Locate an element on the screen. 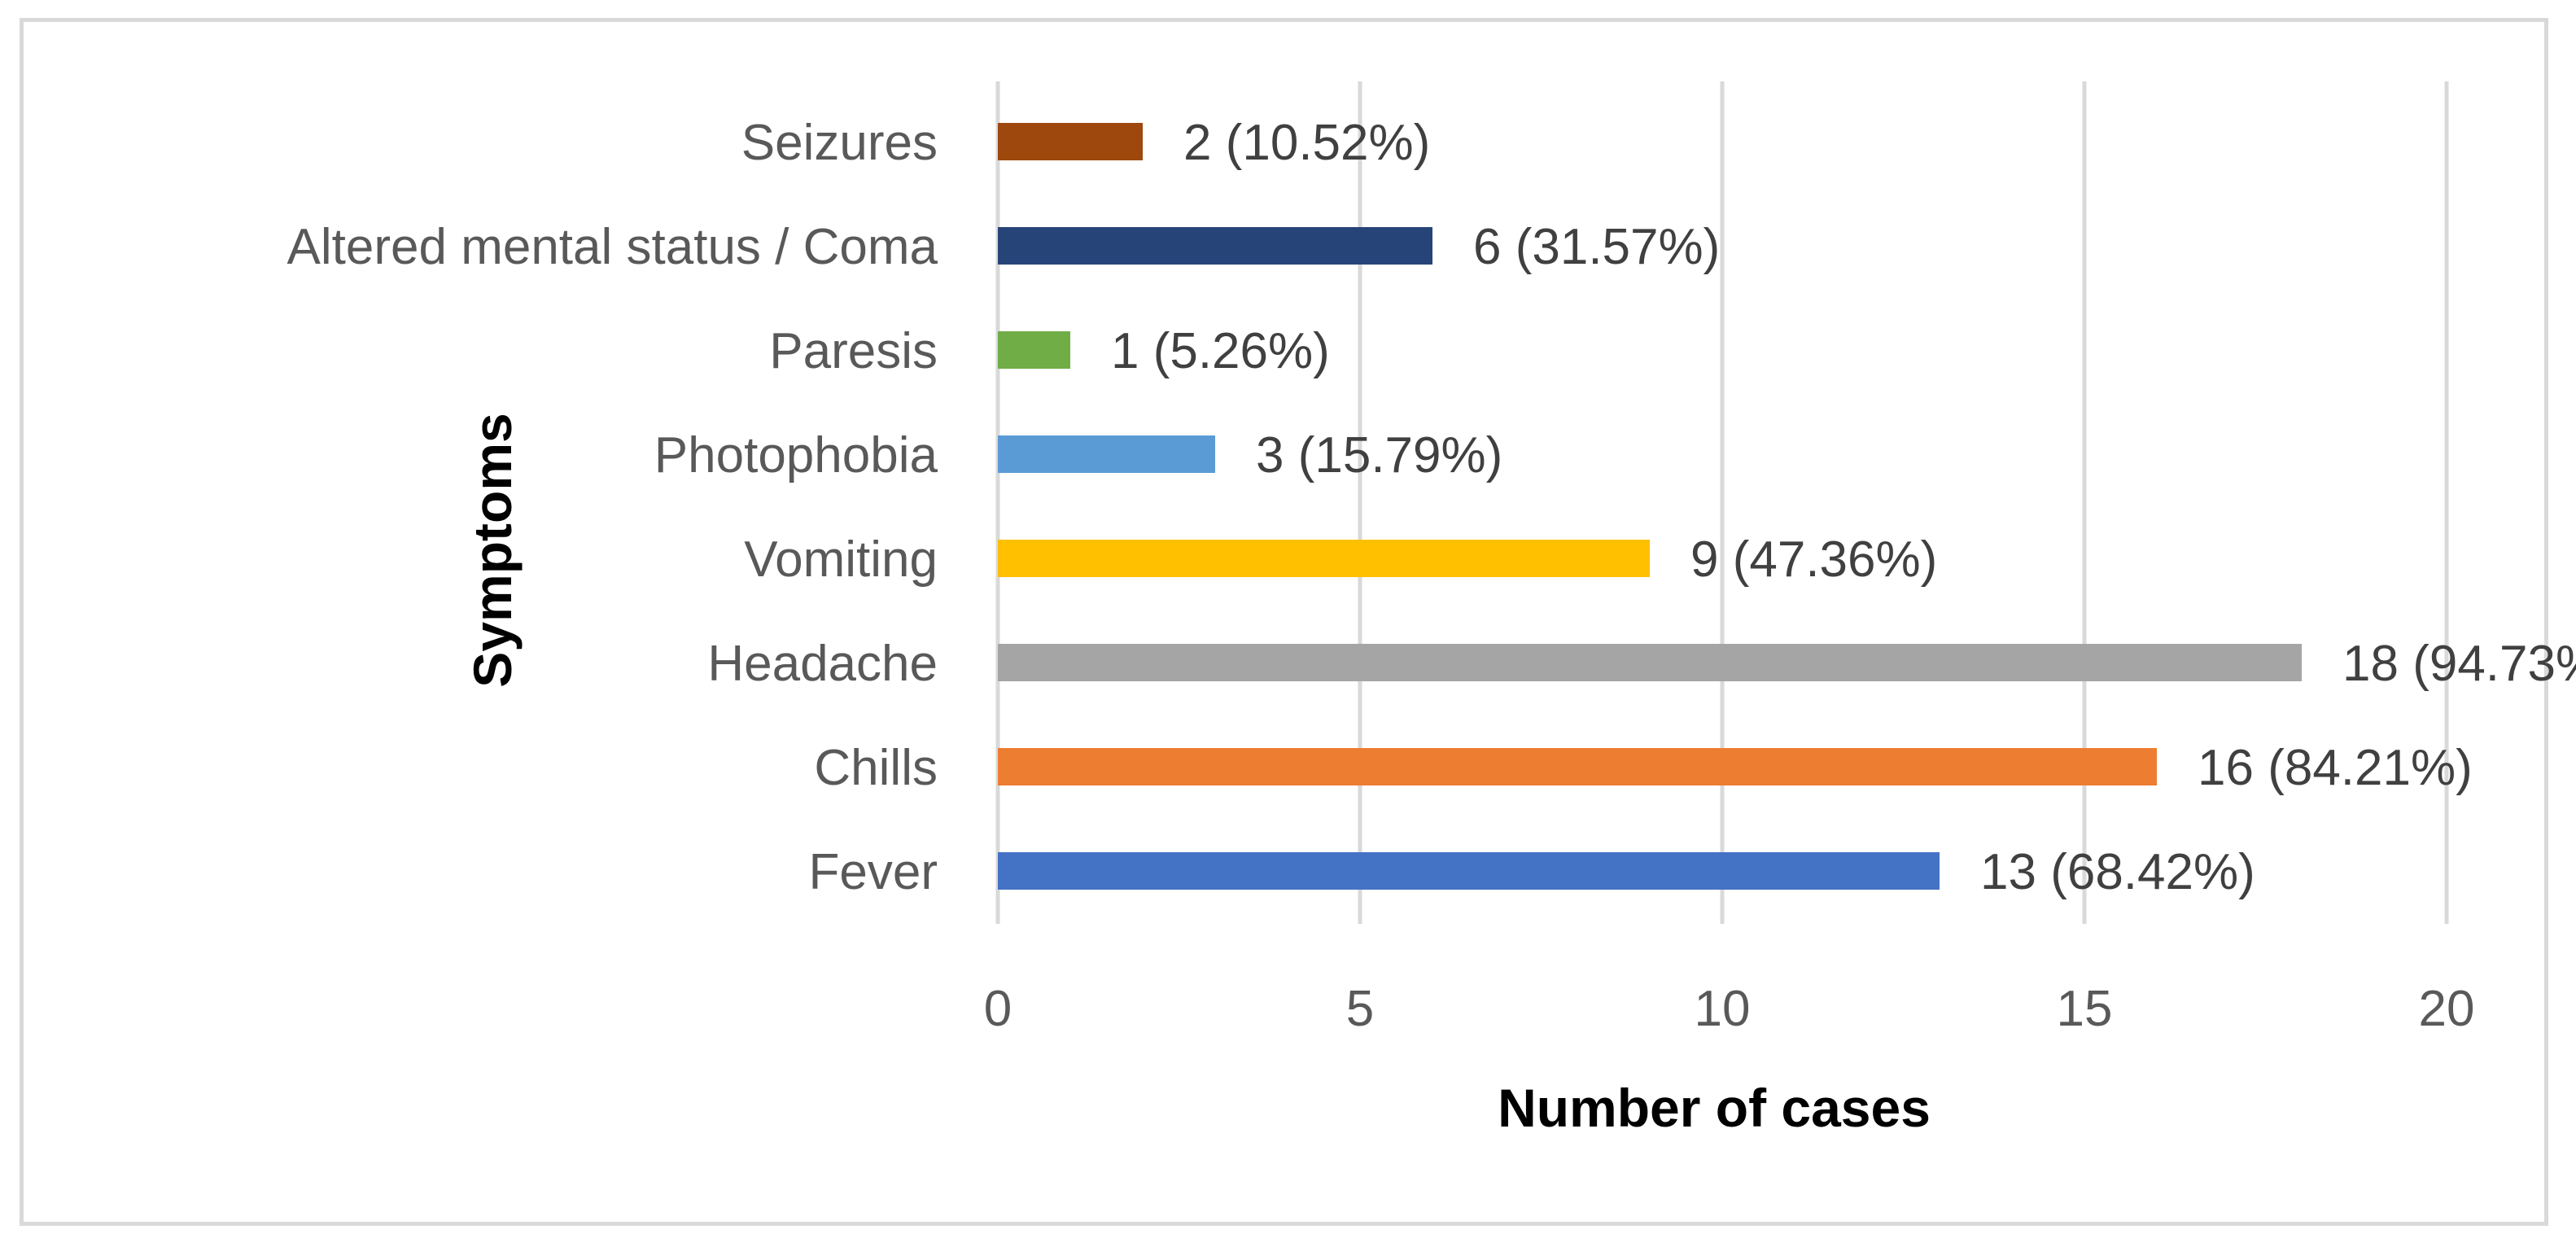 This screenshot has height=1247, width=2576. category-label: Paresis is located at coordinates (853, 351).